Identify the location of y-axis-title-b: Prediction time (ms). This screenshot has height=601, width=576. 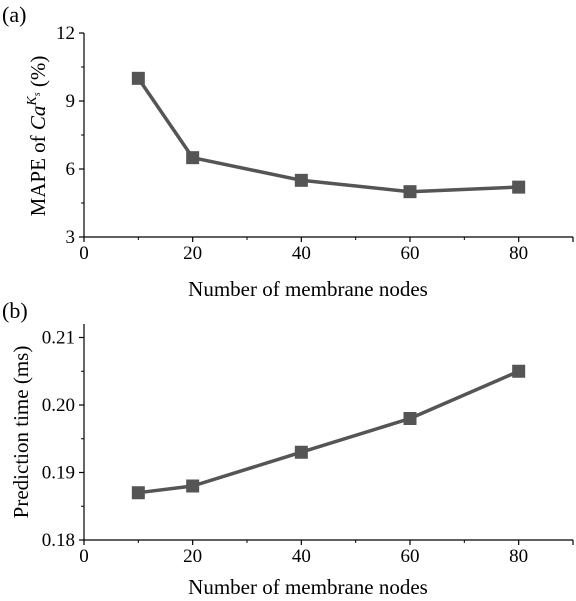
(21, 432).